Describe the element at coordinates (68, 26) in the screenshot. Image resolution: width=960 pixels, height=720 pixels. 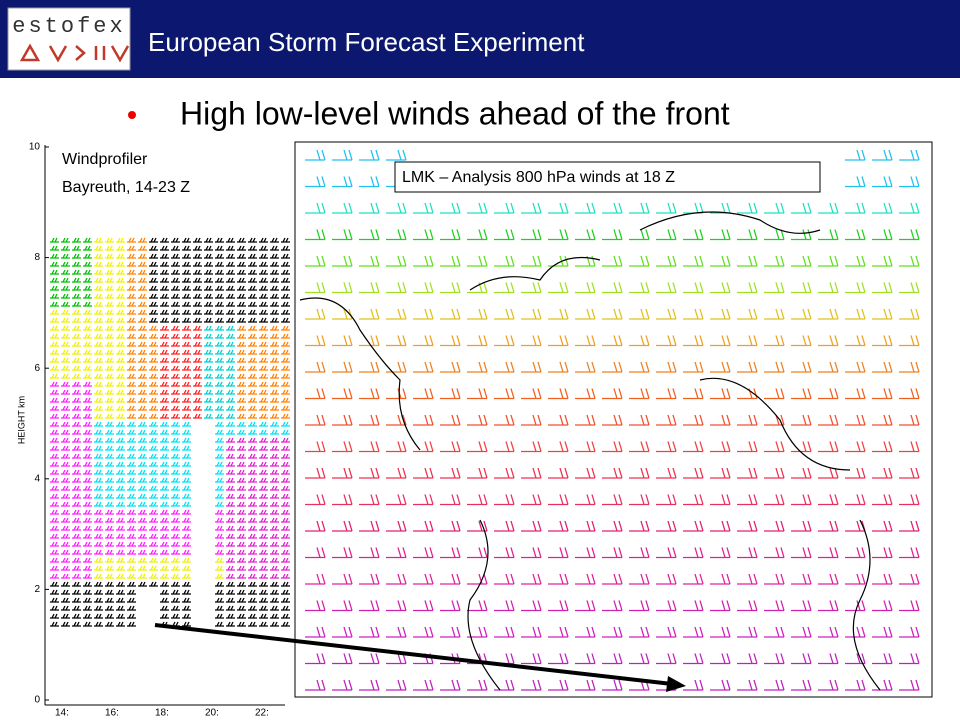
I see `logo-text: estofex` at that location.